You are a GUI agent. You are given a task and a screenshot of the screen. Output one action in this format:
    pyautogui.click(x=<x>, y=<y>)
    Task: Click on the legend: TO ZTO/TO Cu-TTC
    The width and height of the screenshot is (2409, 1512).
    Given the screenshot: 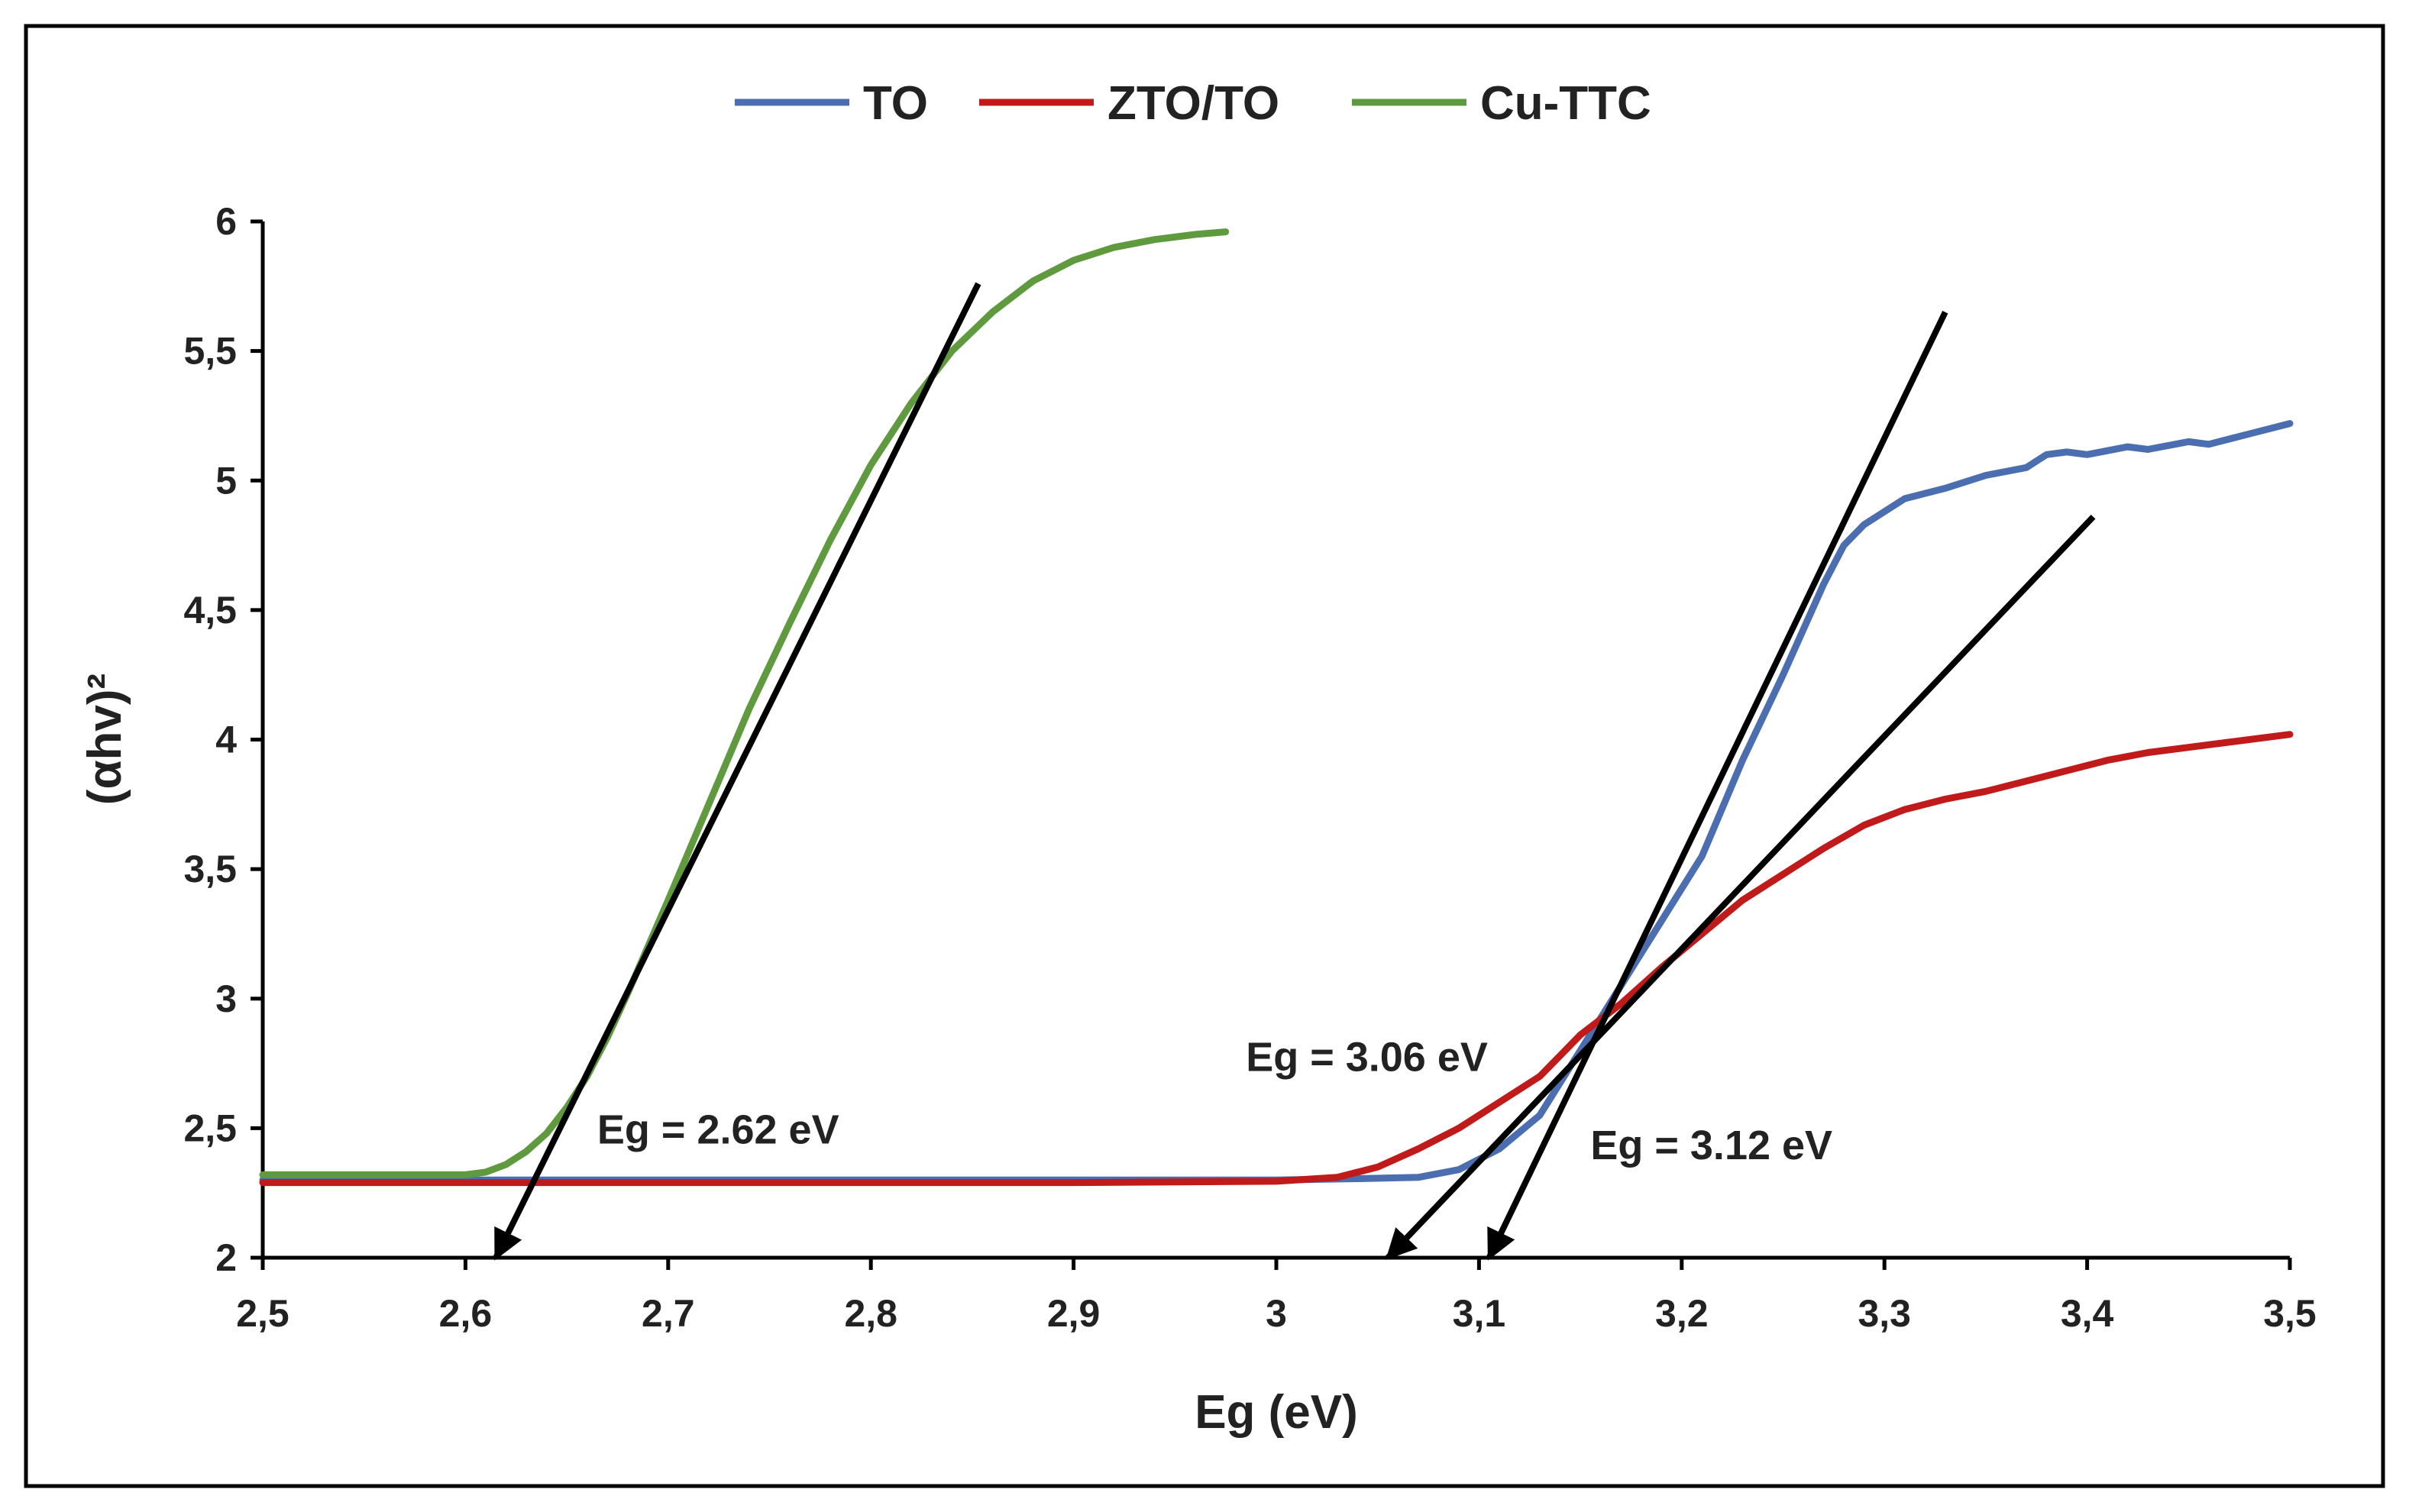 What is the action you would take?
    pyautogui.click(x=1193, y=103)
    